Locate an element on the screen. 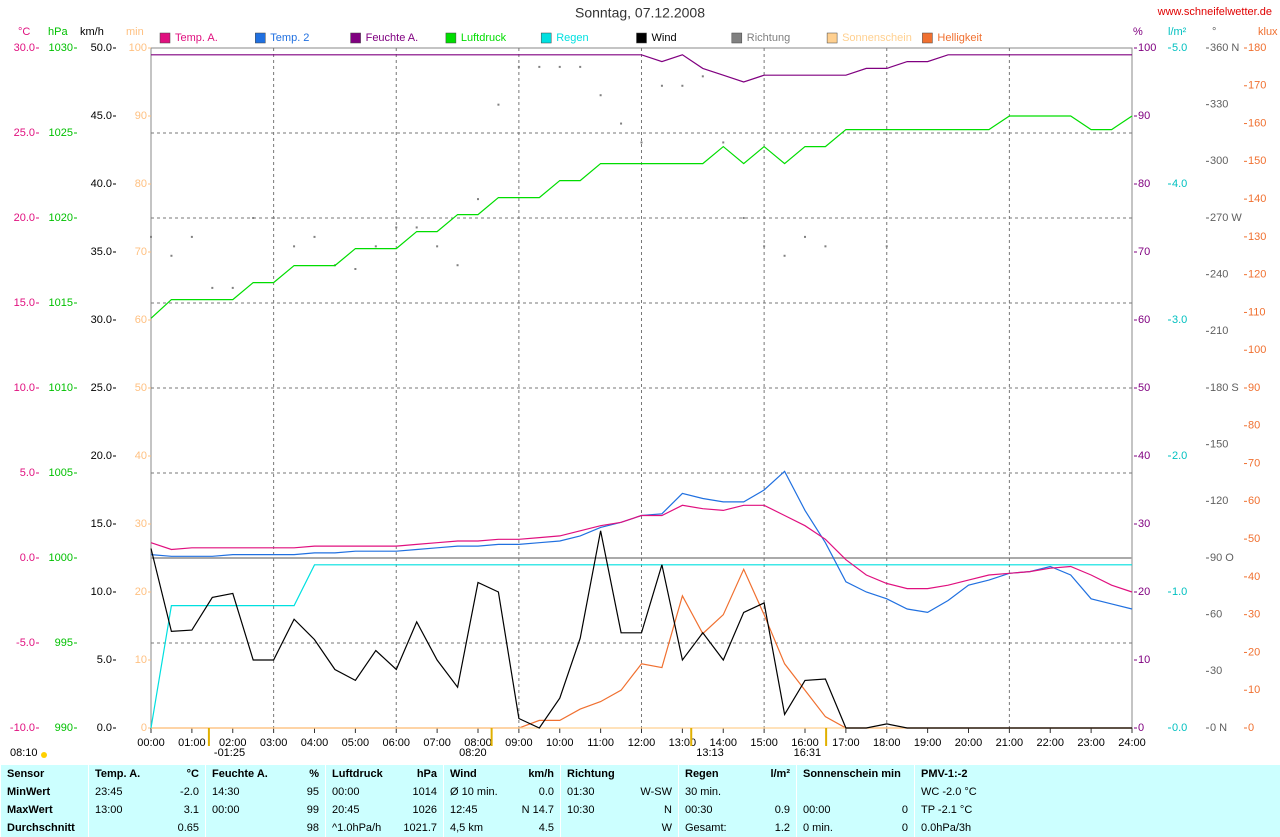 Image resolution: width=1280 pixels, height=837 pixels. y-tick-label: 160 is located at coordinates (1257, 123).